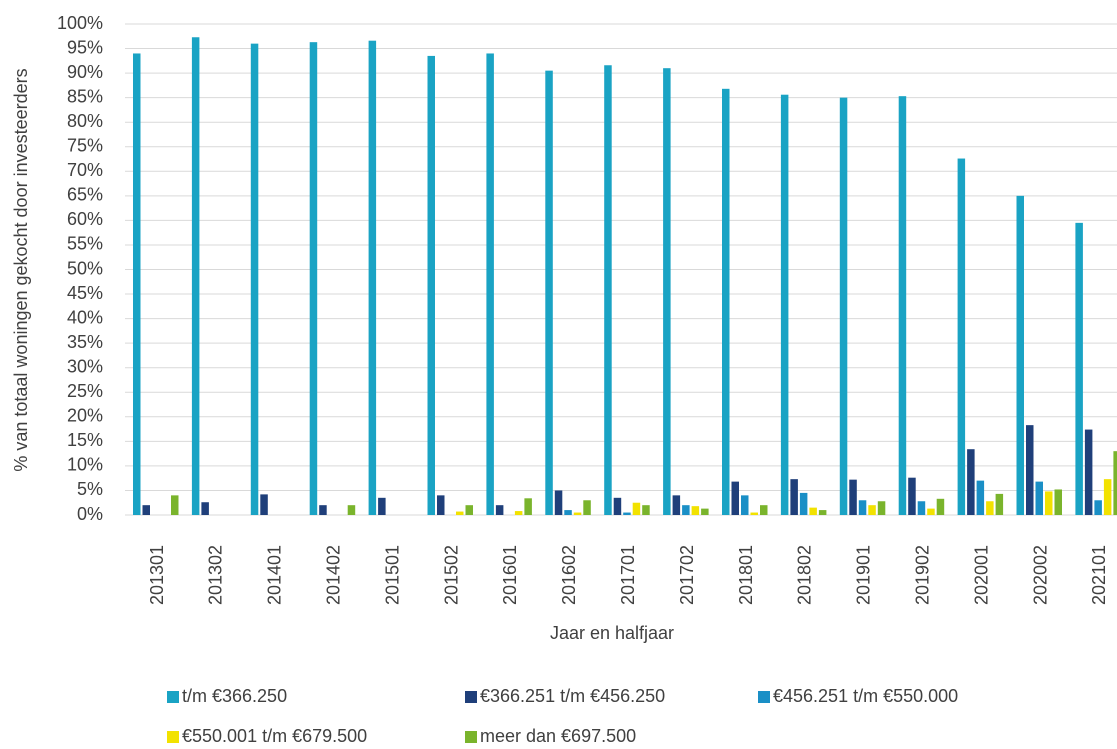 This screenshot has height=749, width=1117. What do you see at coordinates (85, 244) in the screenshot?
I see `y-tick-label: 55%` at bounding box center [85, 244].